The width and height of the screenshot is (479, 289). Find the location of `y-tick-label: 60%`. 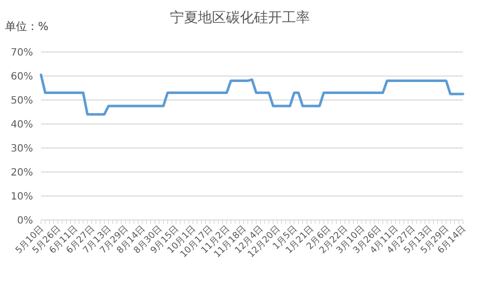

y-tick-label: 60% is located at coordinates (21, 77).